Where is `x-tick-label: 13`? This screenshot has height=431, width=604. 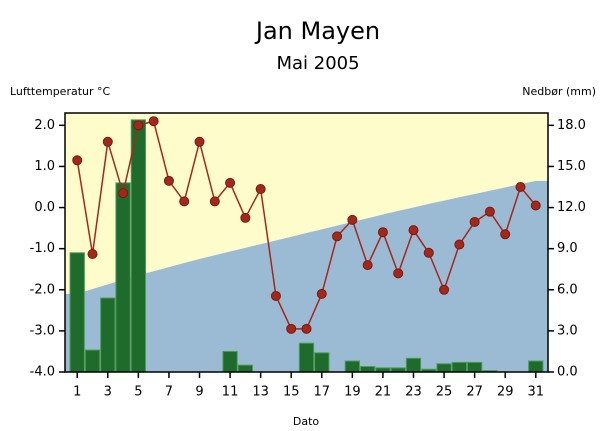
x-tick-label: 13 is located at coordinates (260, 392).